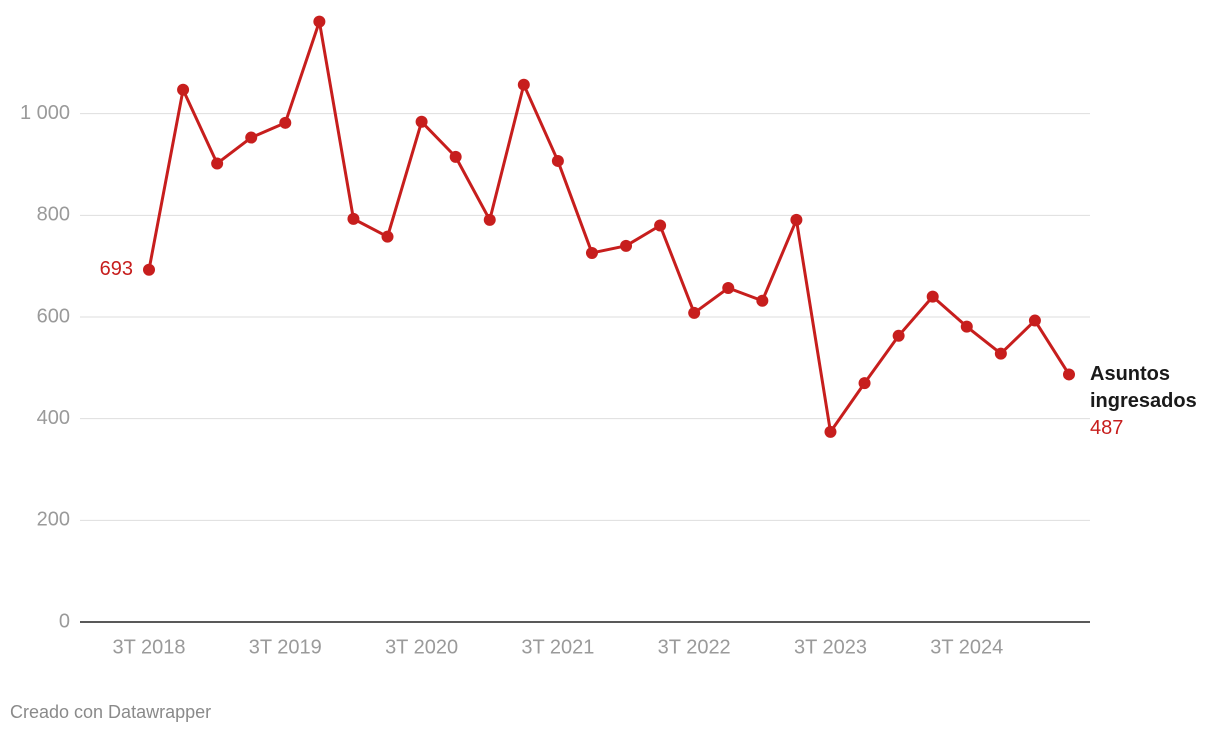 Image resolution: width=1220 pixels, height=738 pixels. Describe the element at coordinates (421, 647) in the screenshot. I see `x-tick-label: 3T 2020` at that location.